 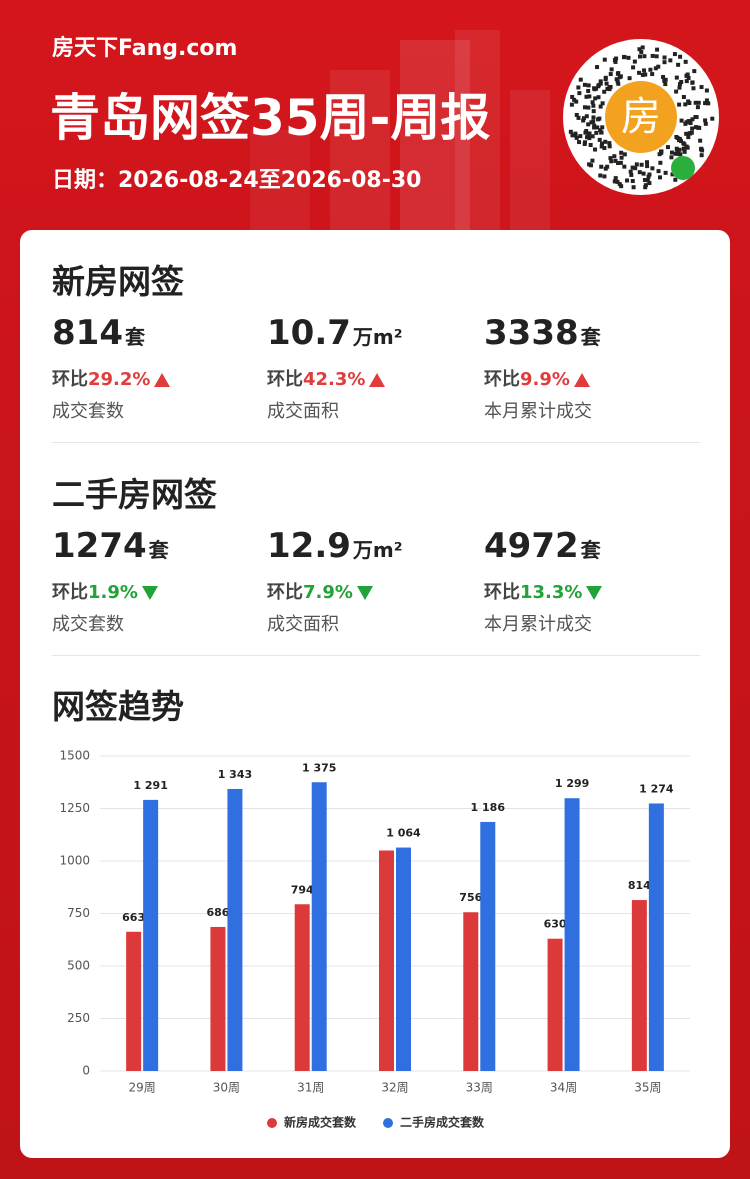 What do you see at coordinates (394, 1088) in the screenshot?
I see `x-tick-label: 32周` at bounding box center [394, 1088].